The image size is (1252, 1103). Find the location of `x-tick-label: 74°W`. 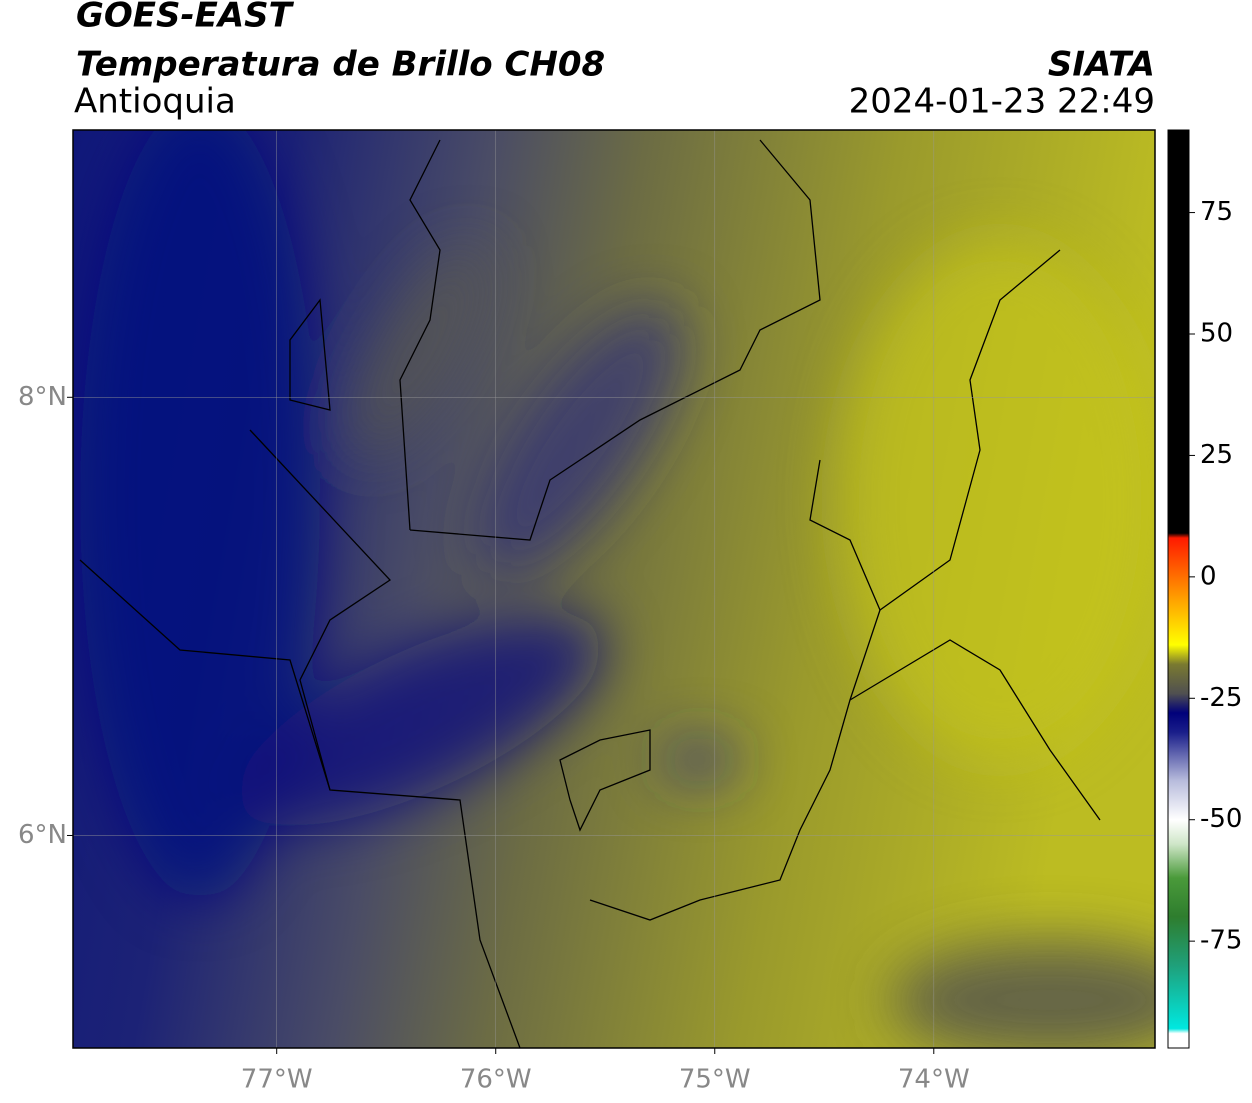

x-tick-label: 74°W is located at coordinates (934, 1080).